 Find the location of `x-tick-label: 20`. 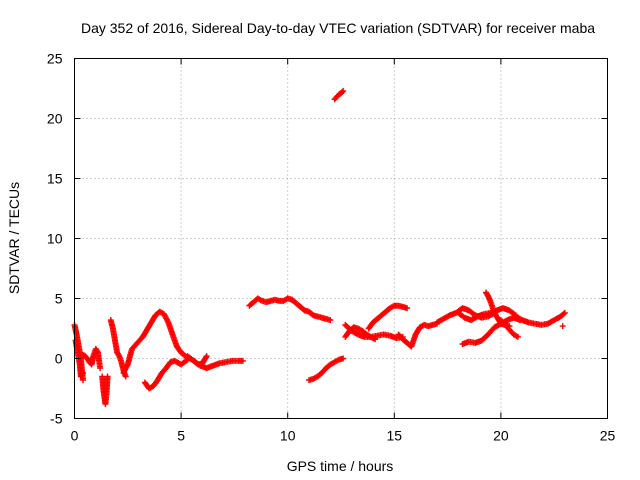

x-tick-label: 20 is located at coordinates (501, 436).